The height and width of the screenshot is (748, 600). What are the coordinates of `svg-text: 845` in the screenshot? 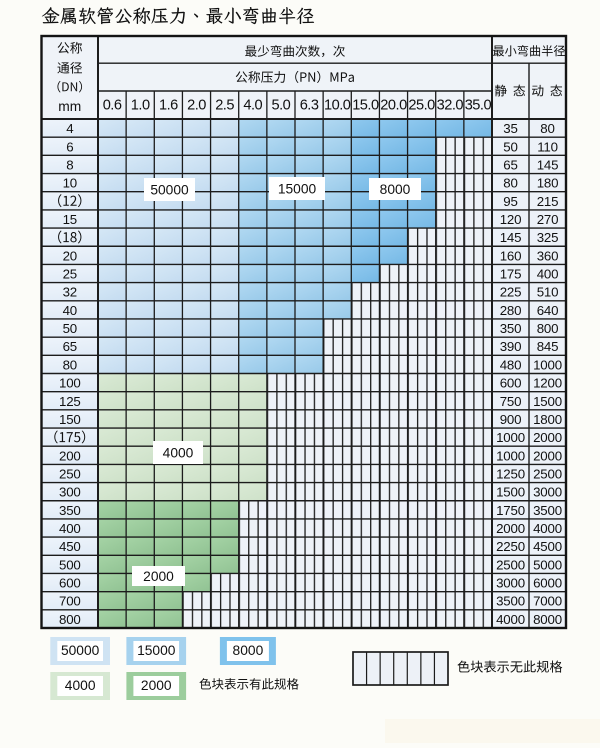 It's located at (548, 346).